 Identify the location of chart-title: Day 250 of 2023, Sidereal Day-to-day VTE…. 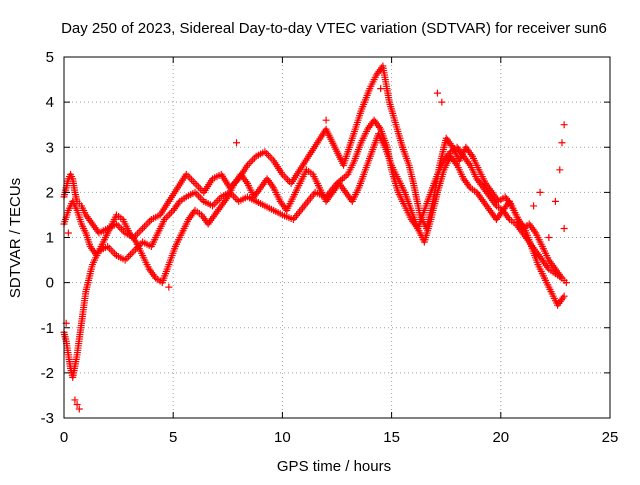
(334, 28).